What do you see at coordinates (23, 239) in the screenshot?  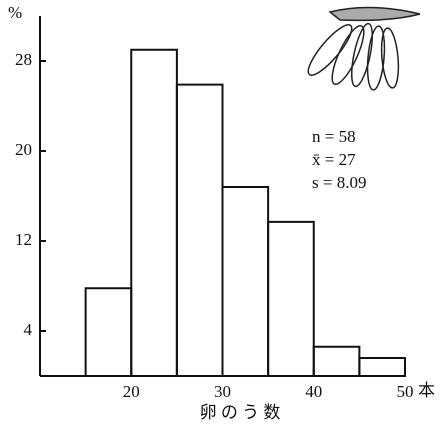 I see `y-tick-label: 12` at bounding box center [23, 239].